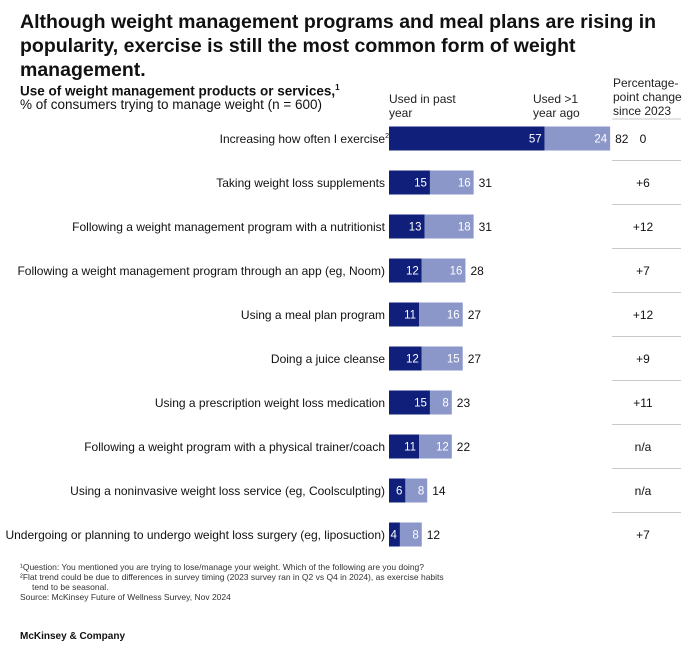 This screenshot has height=652, width=700. I want to click on total-label: 14, so click(439, 491).